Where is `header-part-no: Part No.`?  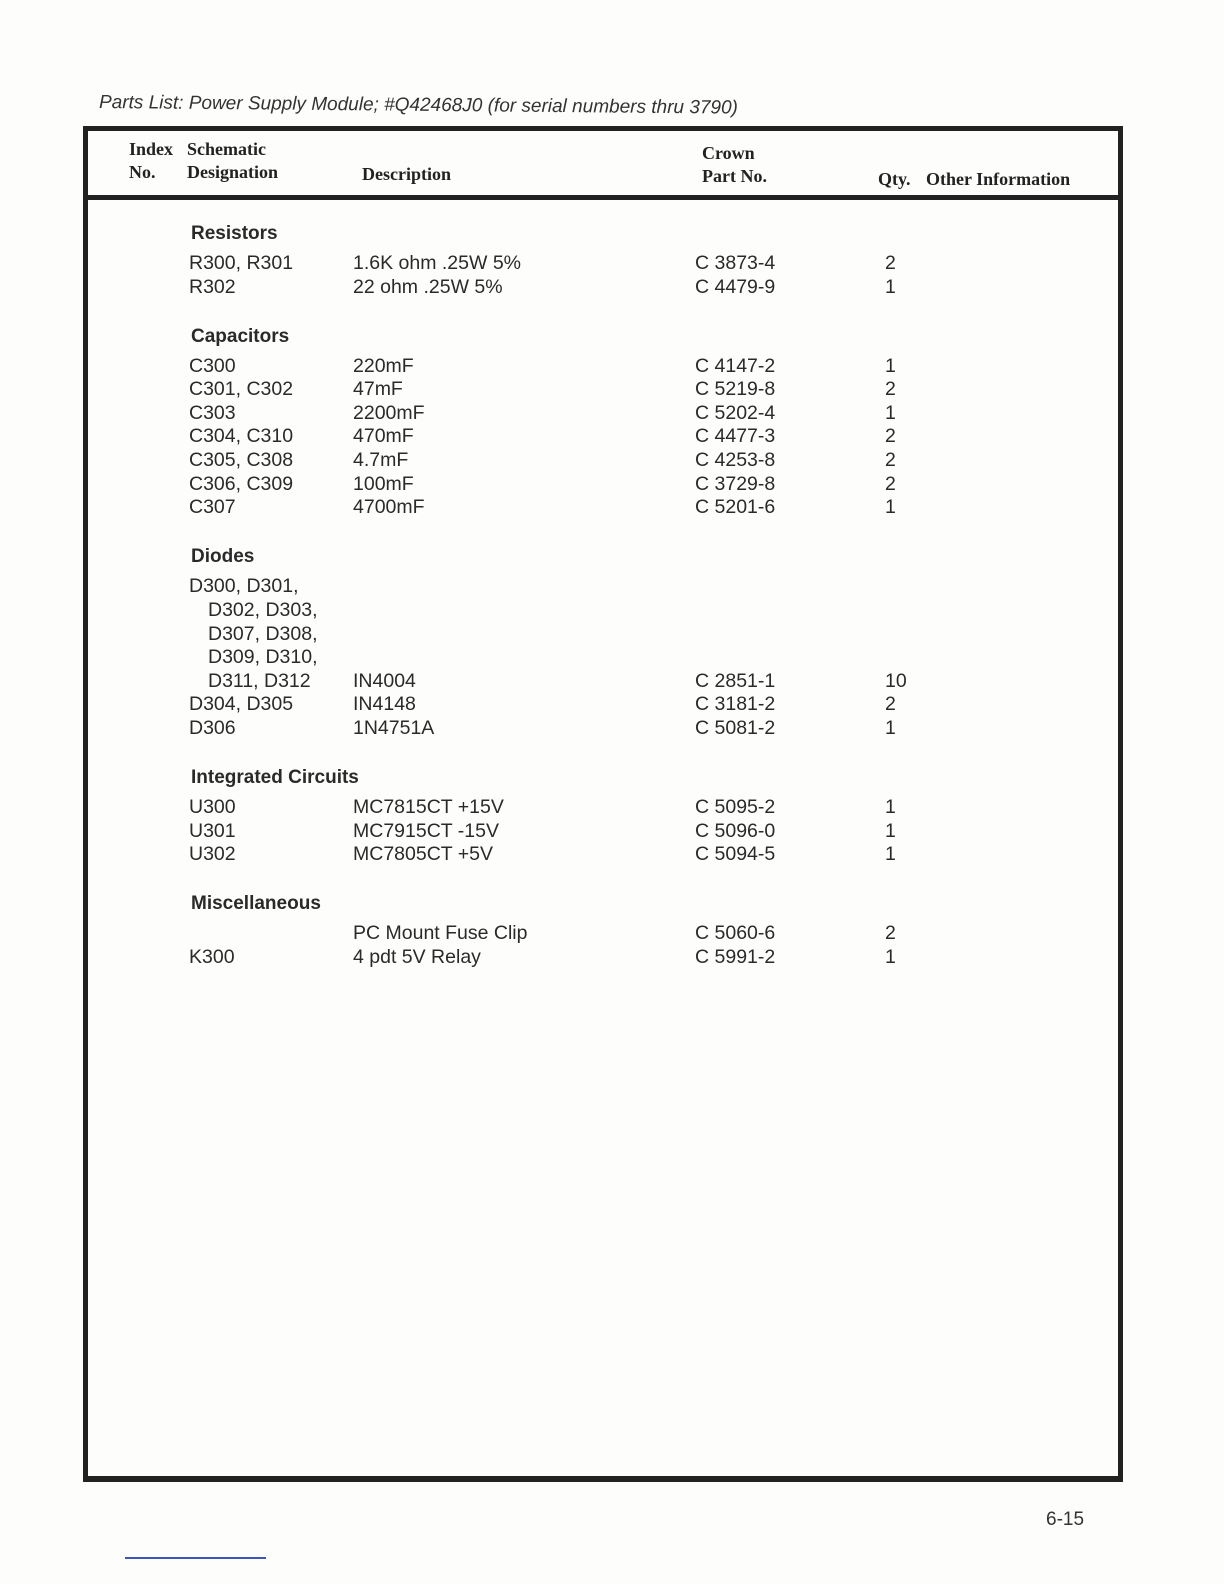
header-part-no: Part No. is located at coordinates (734, 176).